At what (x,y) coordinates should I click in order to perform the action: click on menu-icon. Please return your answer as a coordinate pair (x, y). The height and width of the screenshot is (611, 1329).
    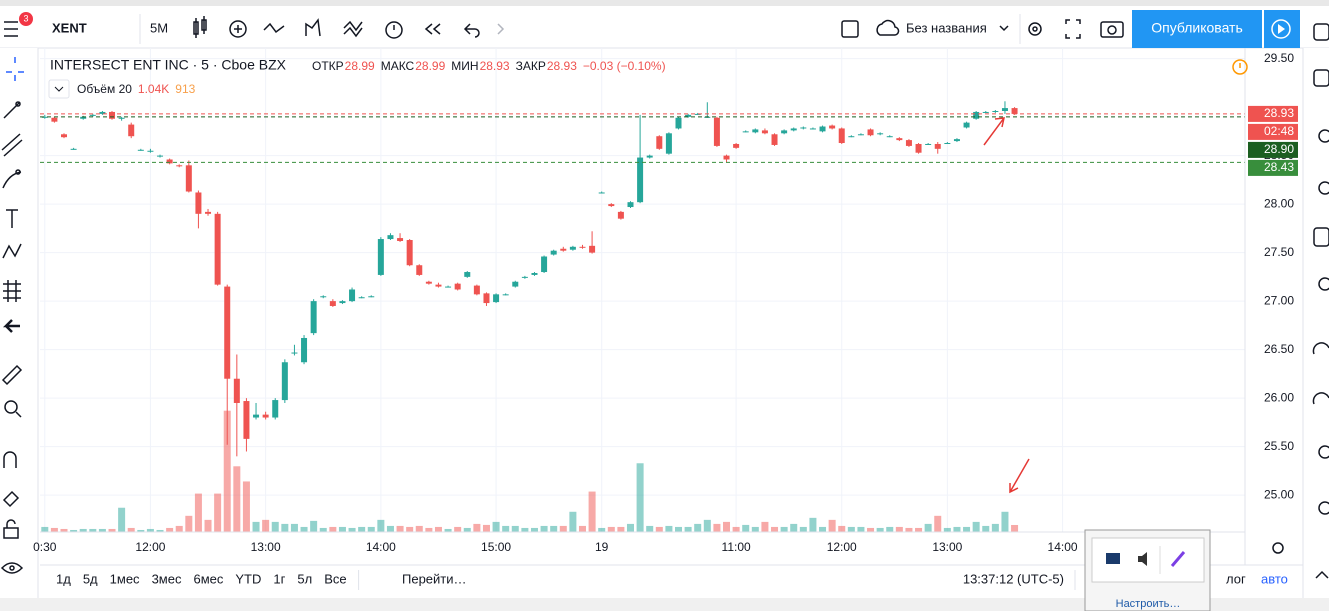
    Looking at the image, I should click on (11, 29).